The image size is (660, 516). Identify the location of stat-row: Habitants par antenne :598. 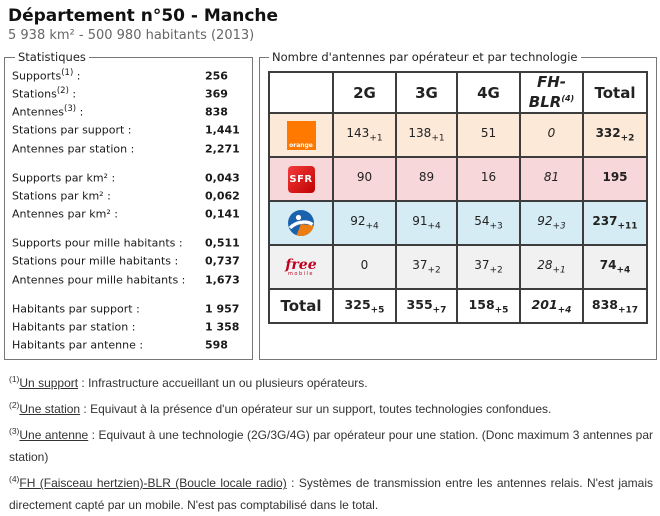
(129, 344).